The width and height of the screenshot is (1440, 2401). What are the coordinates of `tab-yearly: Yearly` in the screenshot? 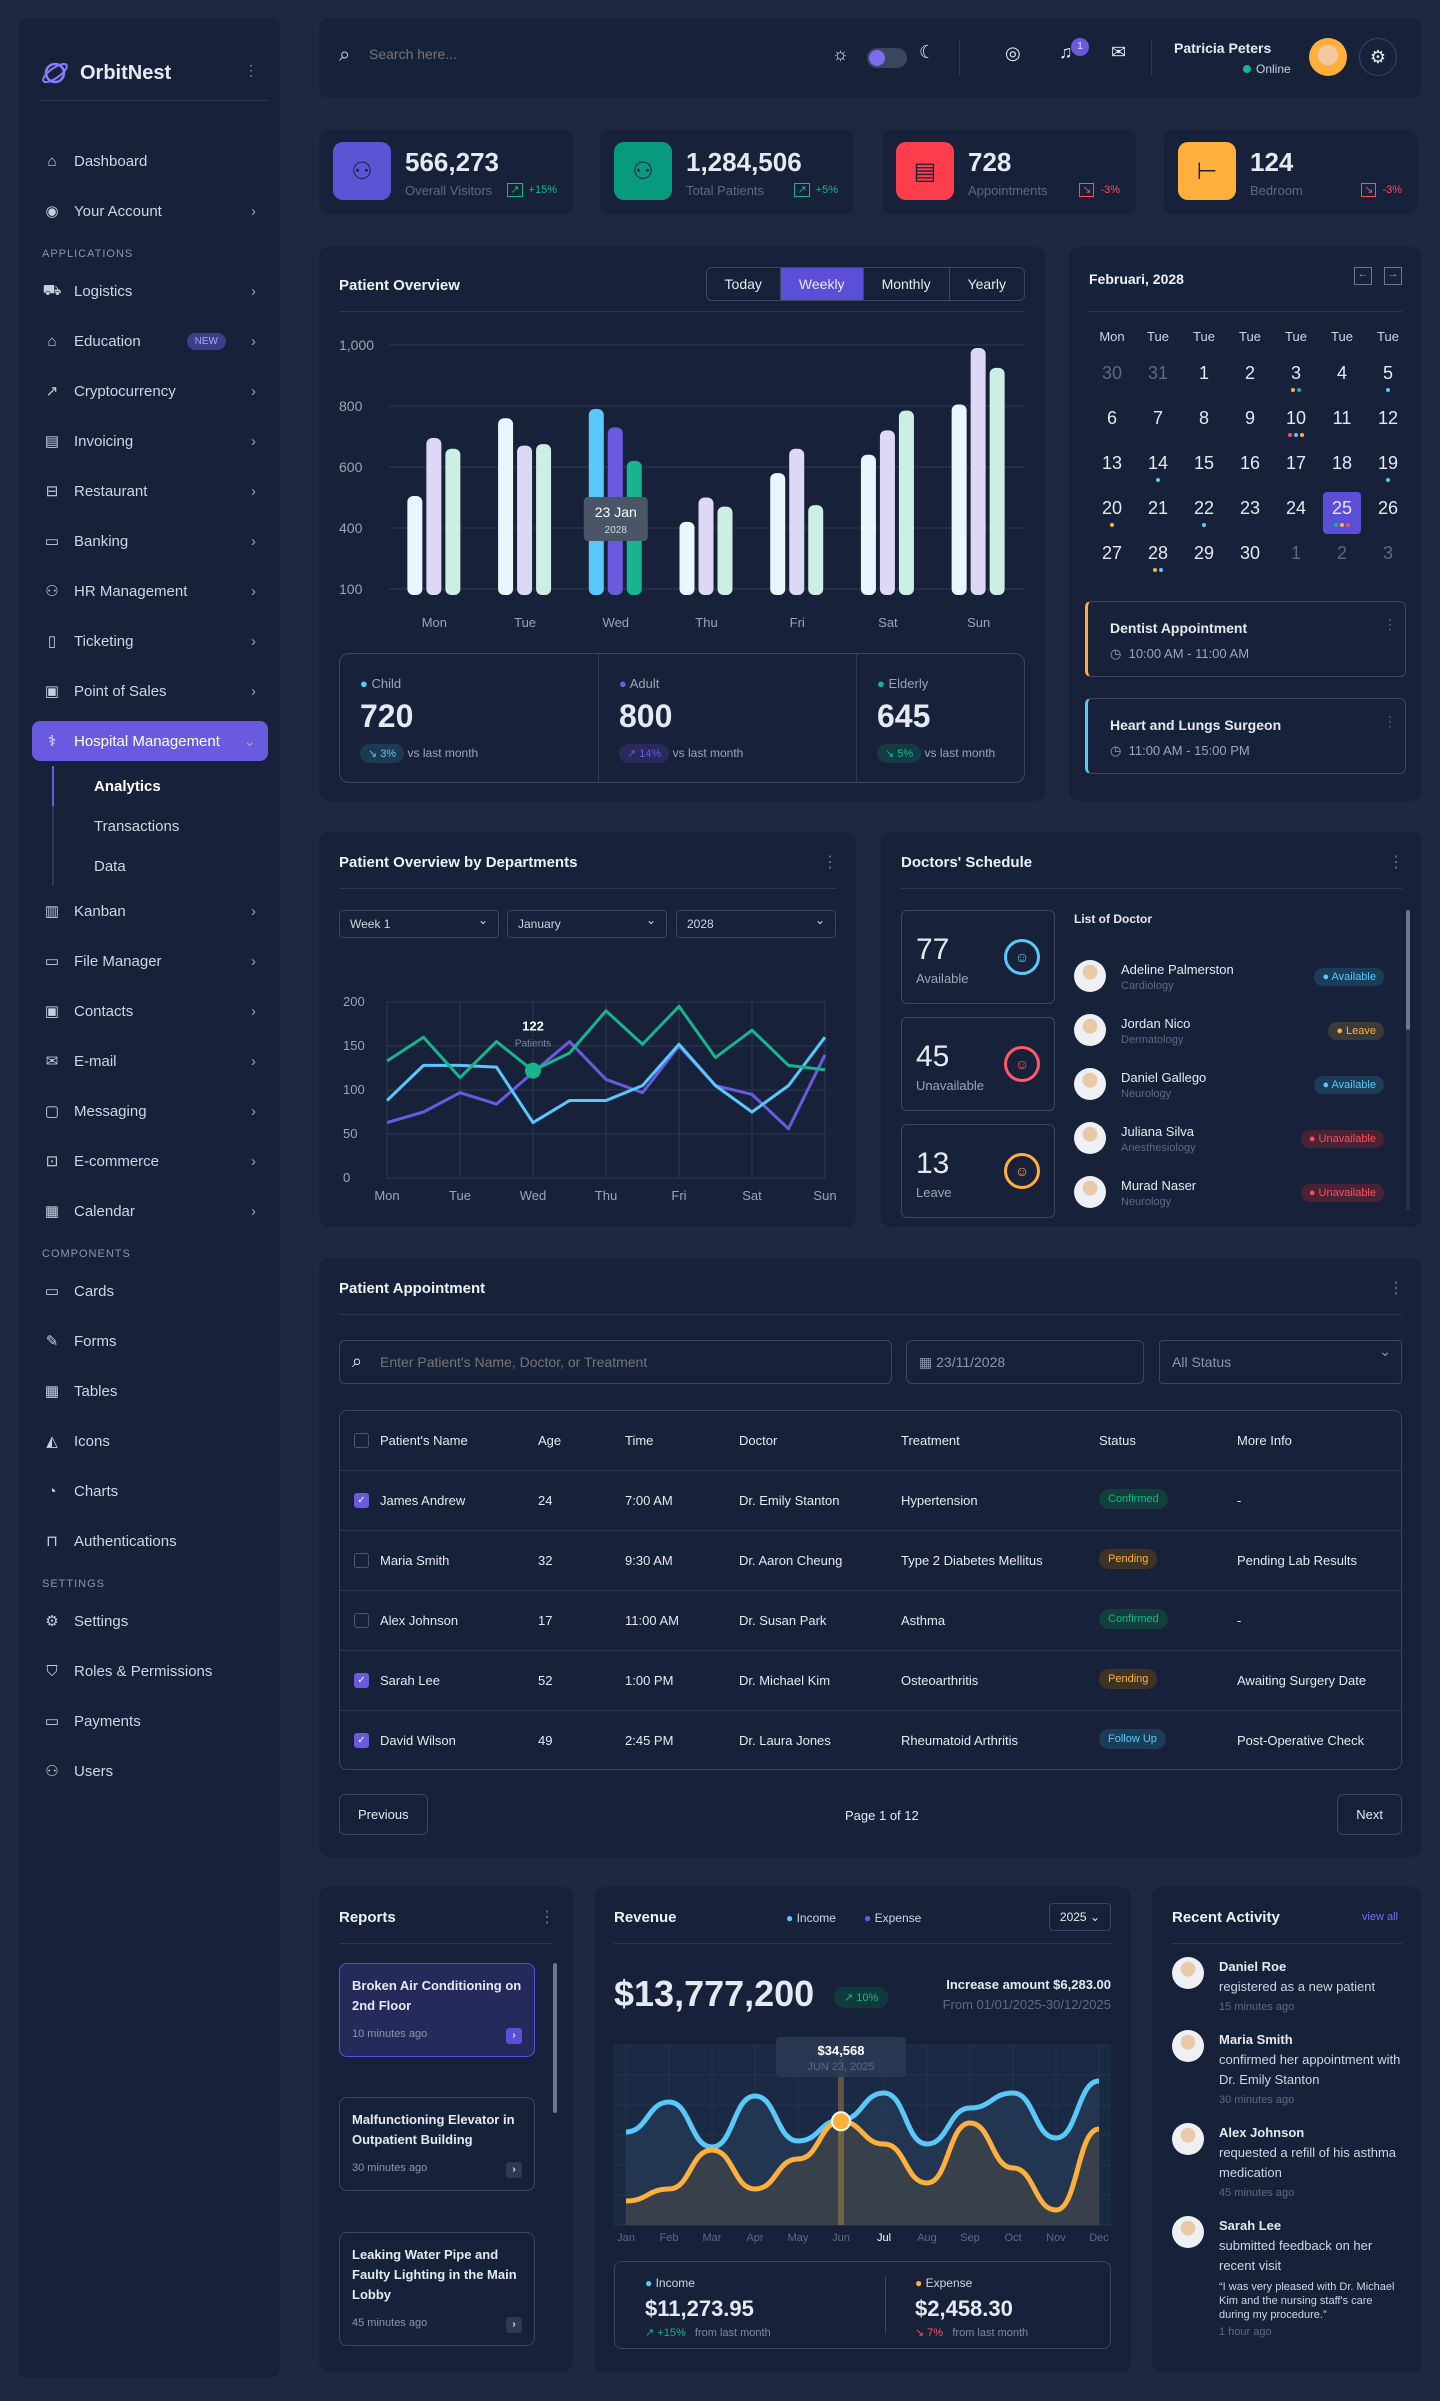 It's located at (986, 284).